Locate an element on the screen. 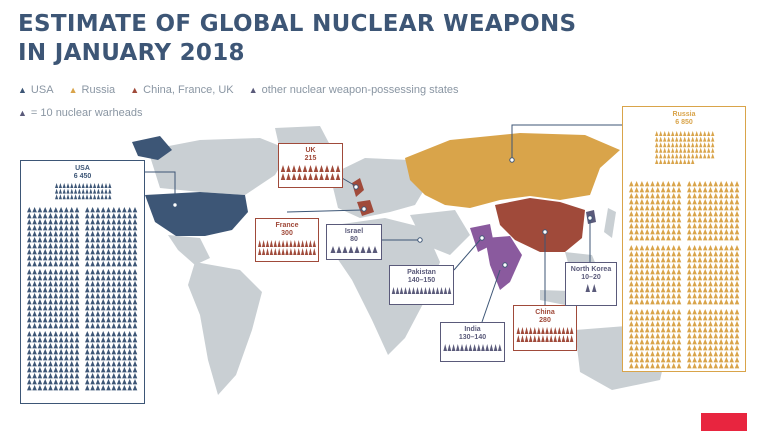 The width and height of the screenshot is (767, 431). israel-warheads is located at coordinates (354, 249).